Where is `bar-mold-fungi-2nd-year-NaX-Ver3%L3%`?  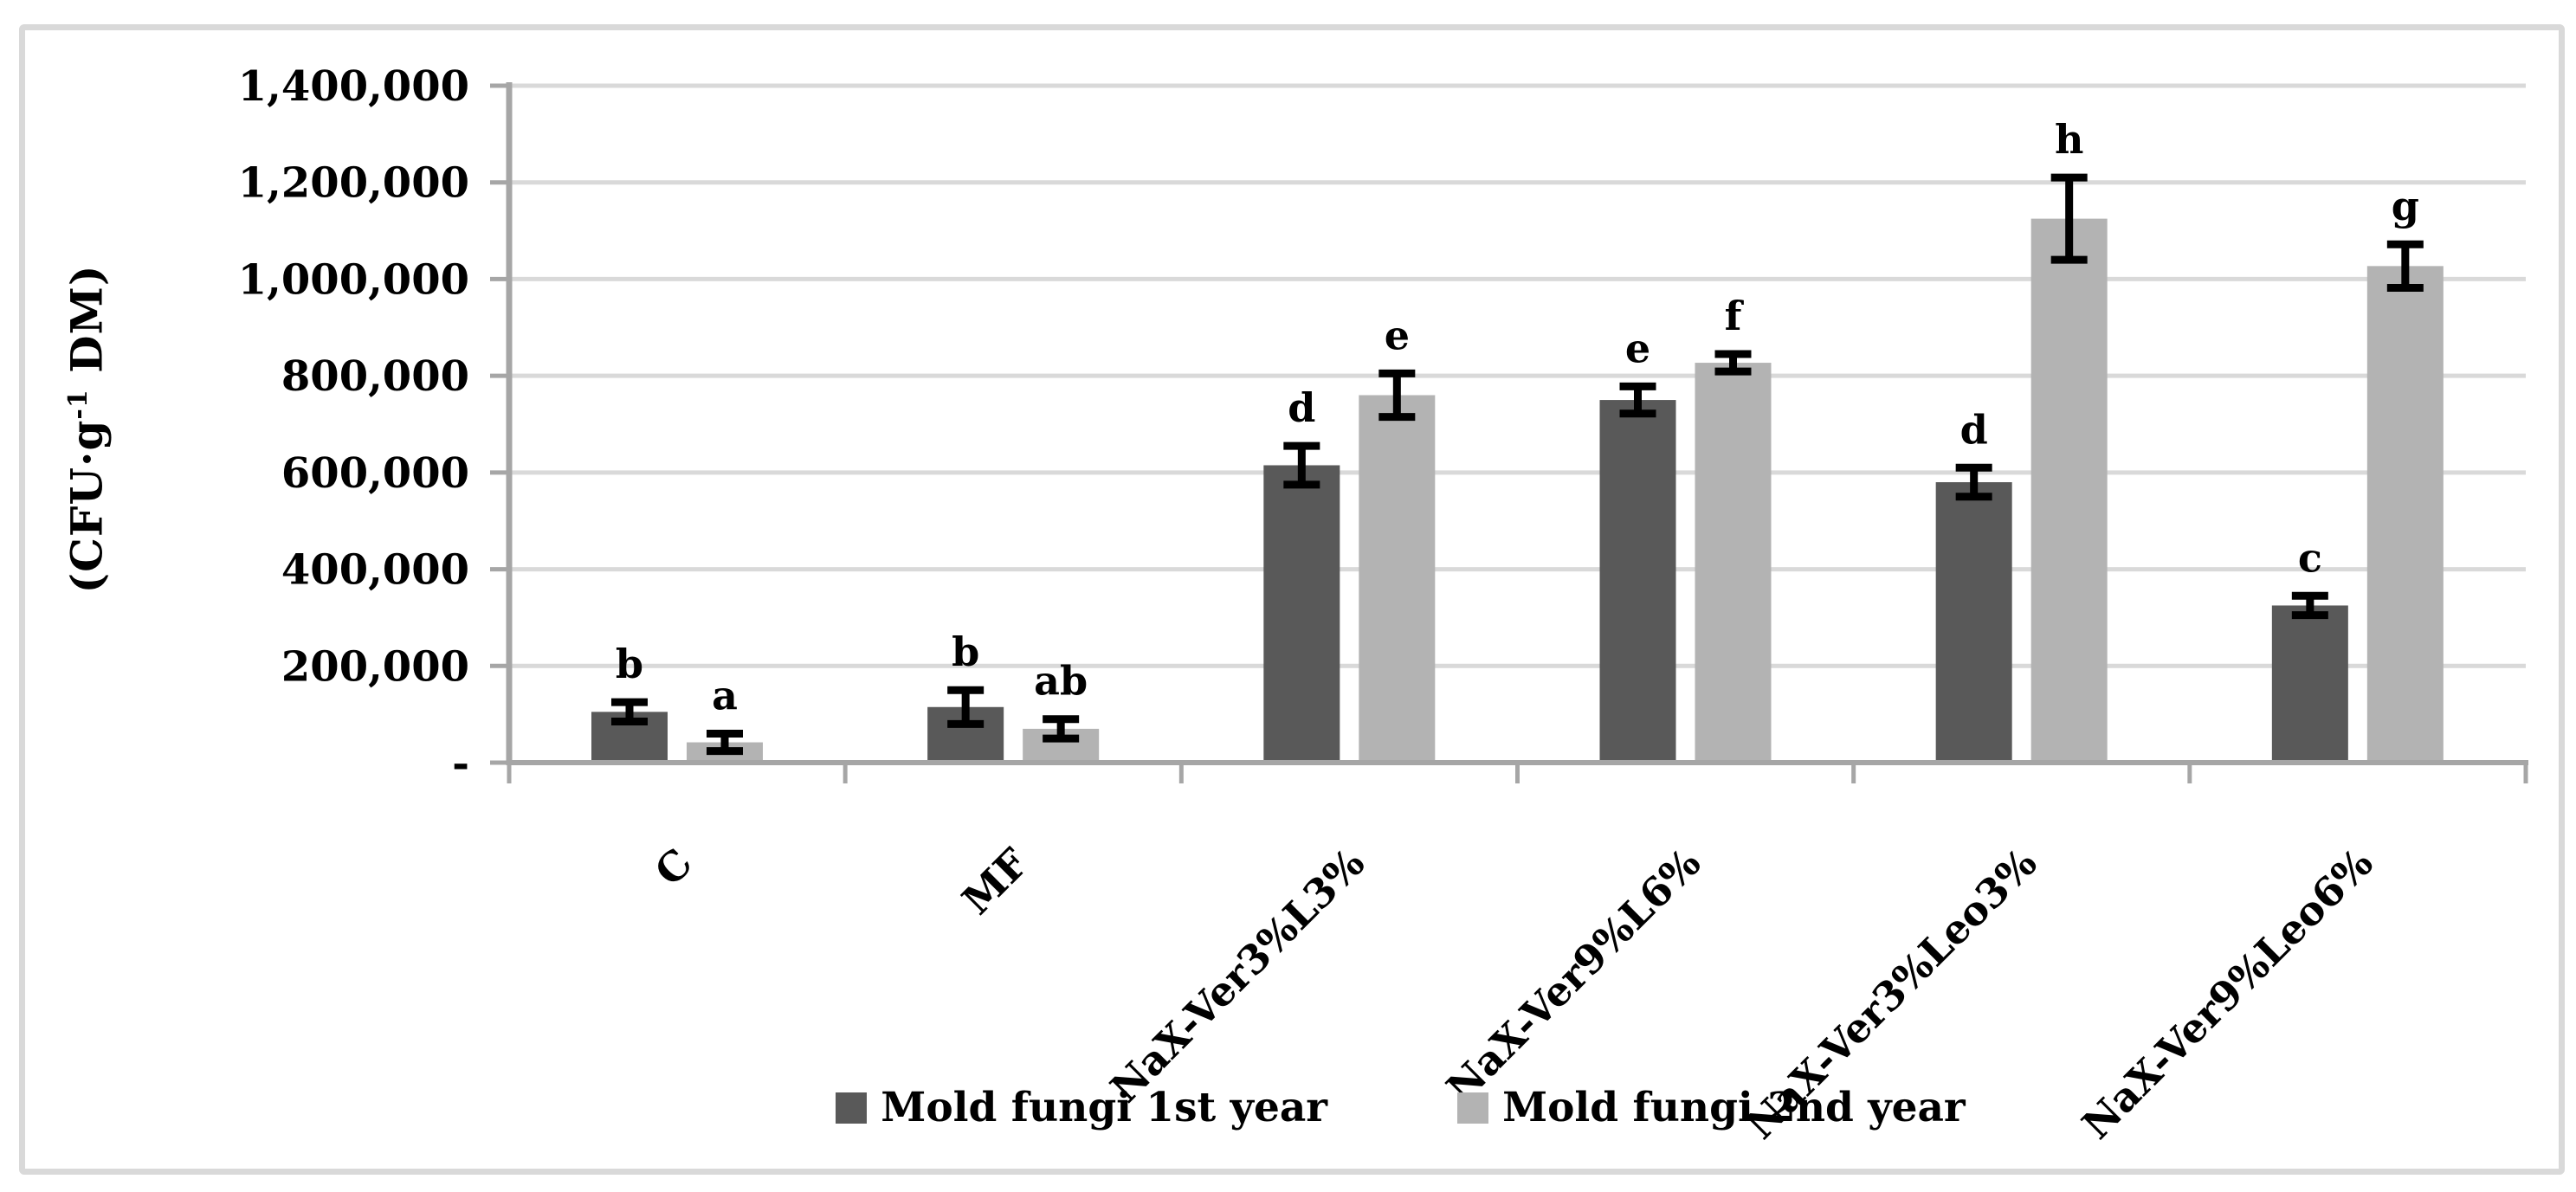
bar-mold-fungi-2nd-year-NaX-Ver3%L3% is located at coordinates (1397, 579).